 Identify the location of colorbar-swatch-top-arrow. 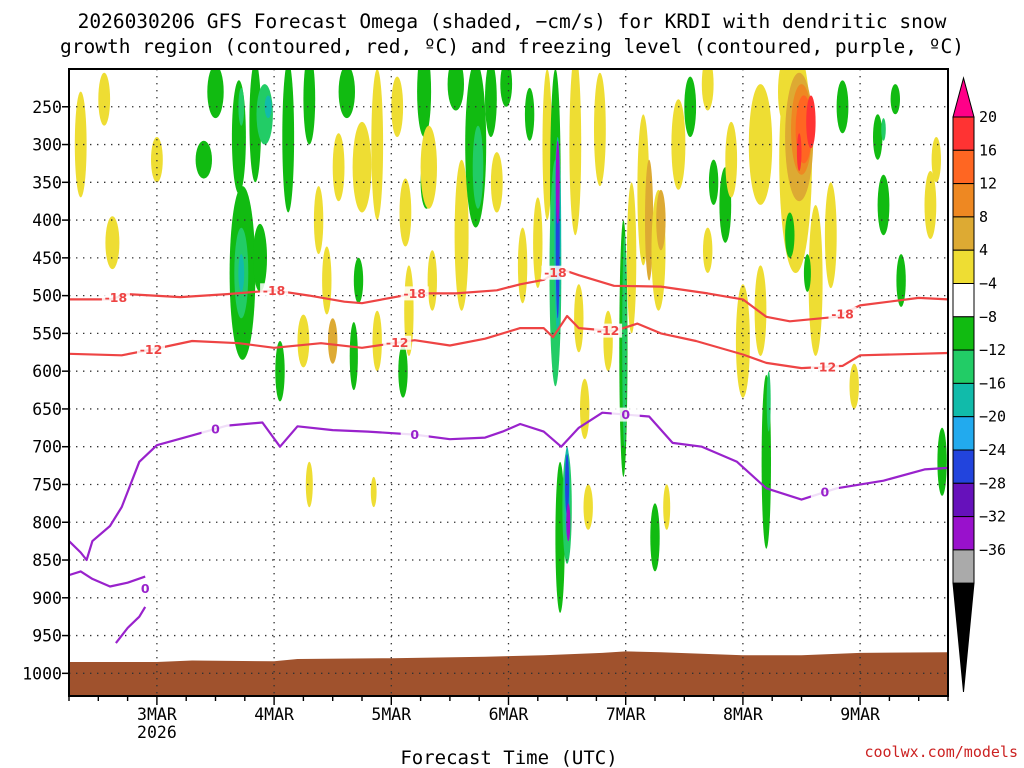
(963, 97).